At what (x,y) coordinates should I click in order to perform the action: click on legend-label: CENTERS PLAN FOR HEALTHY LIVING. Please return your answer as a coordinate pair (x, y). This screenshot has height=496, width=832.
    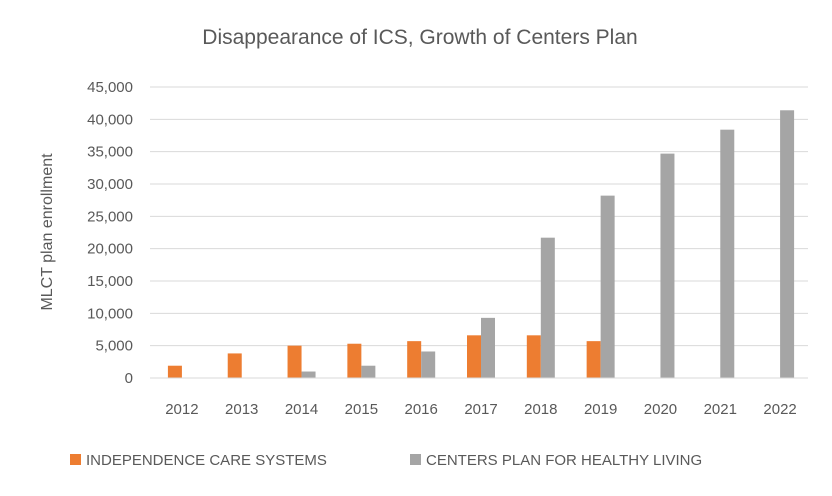
    Looking at the image, I should click on (564, 460).